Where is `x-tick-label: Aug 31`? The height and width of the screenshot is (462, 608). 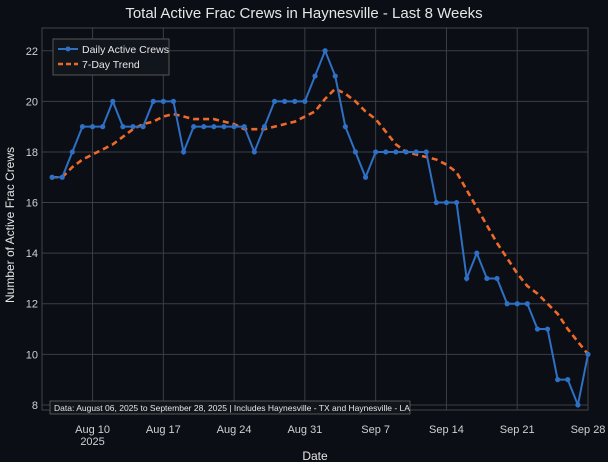 x-tick-label: Aug 31 is located at coordinates (304, 430).